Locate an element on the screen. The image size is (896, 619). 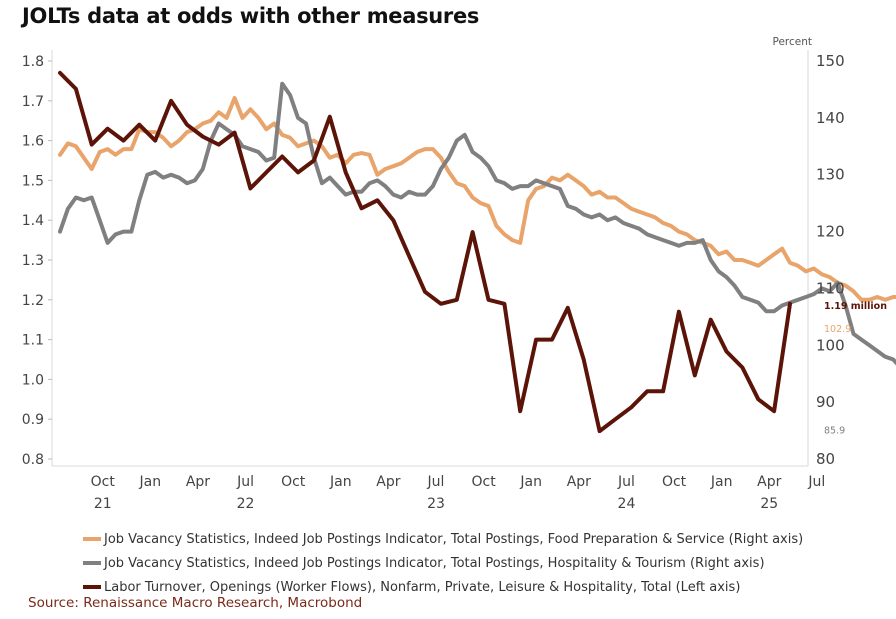
left-tick-label: 1.5 is located at coordinates (33, 181).